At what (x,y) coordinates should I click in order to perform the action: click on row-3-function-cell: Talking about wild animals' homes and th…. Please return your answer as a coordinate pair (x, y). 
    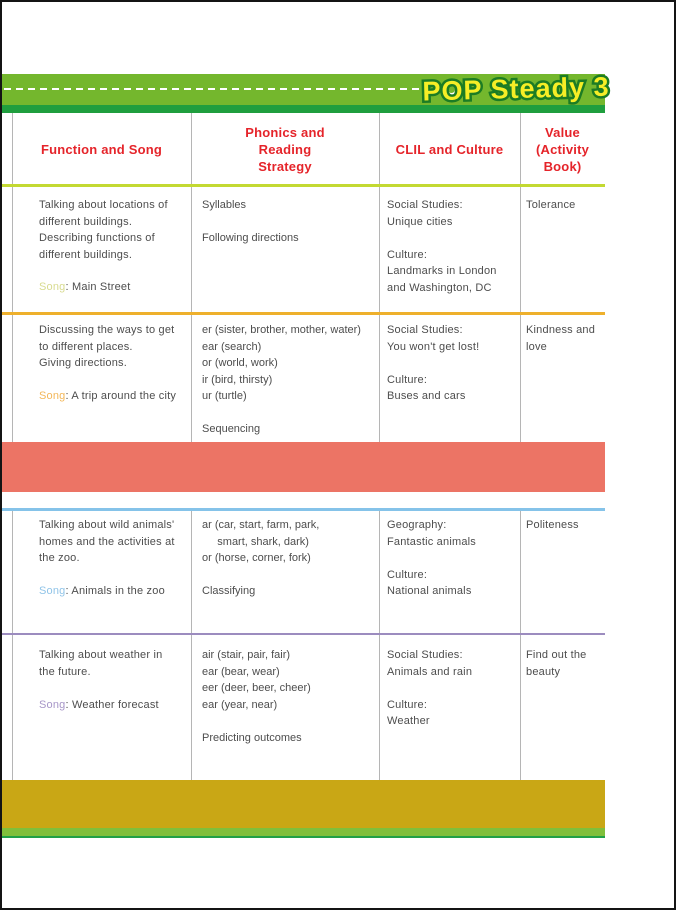
    Looking at the image, I should click on (107, 541).